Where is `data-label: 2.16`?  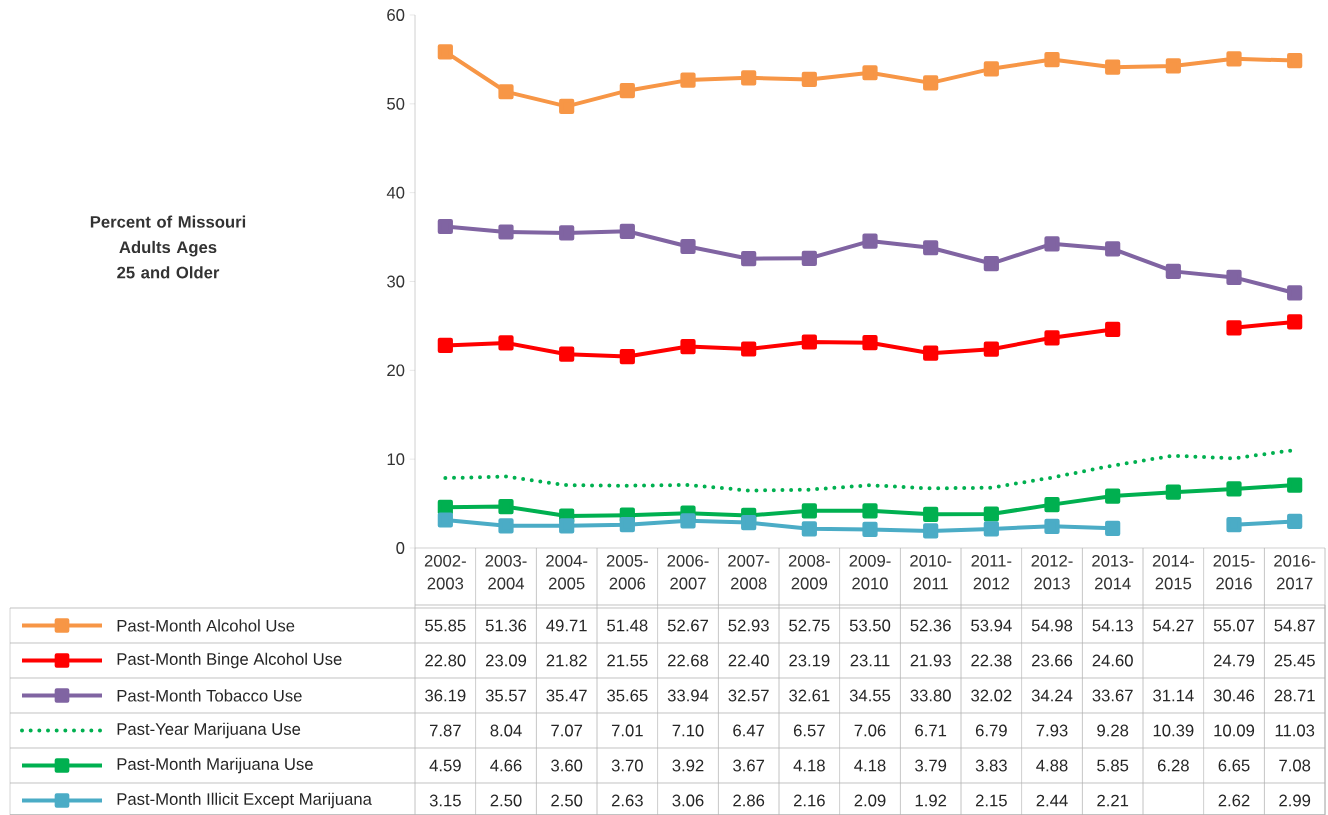 data-label: 2.16 is located at coordinates (809, 800).